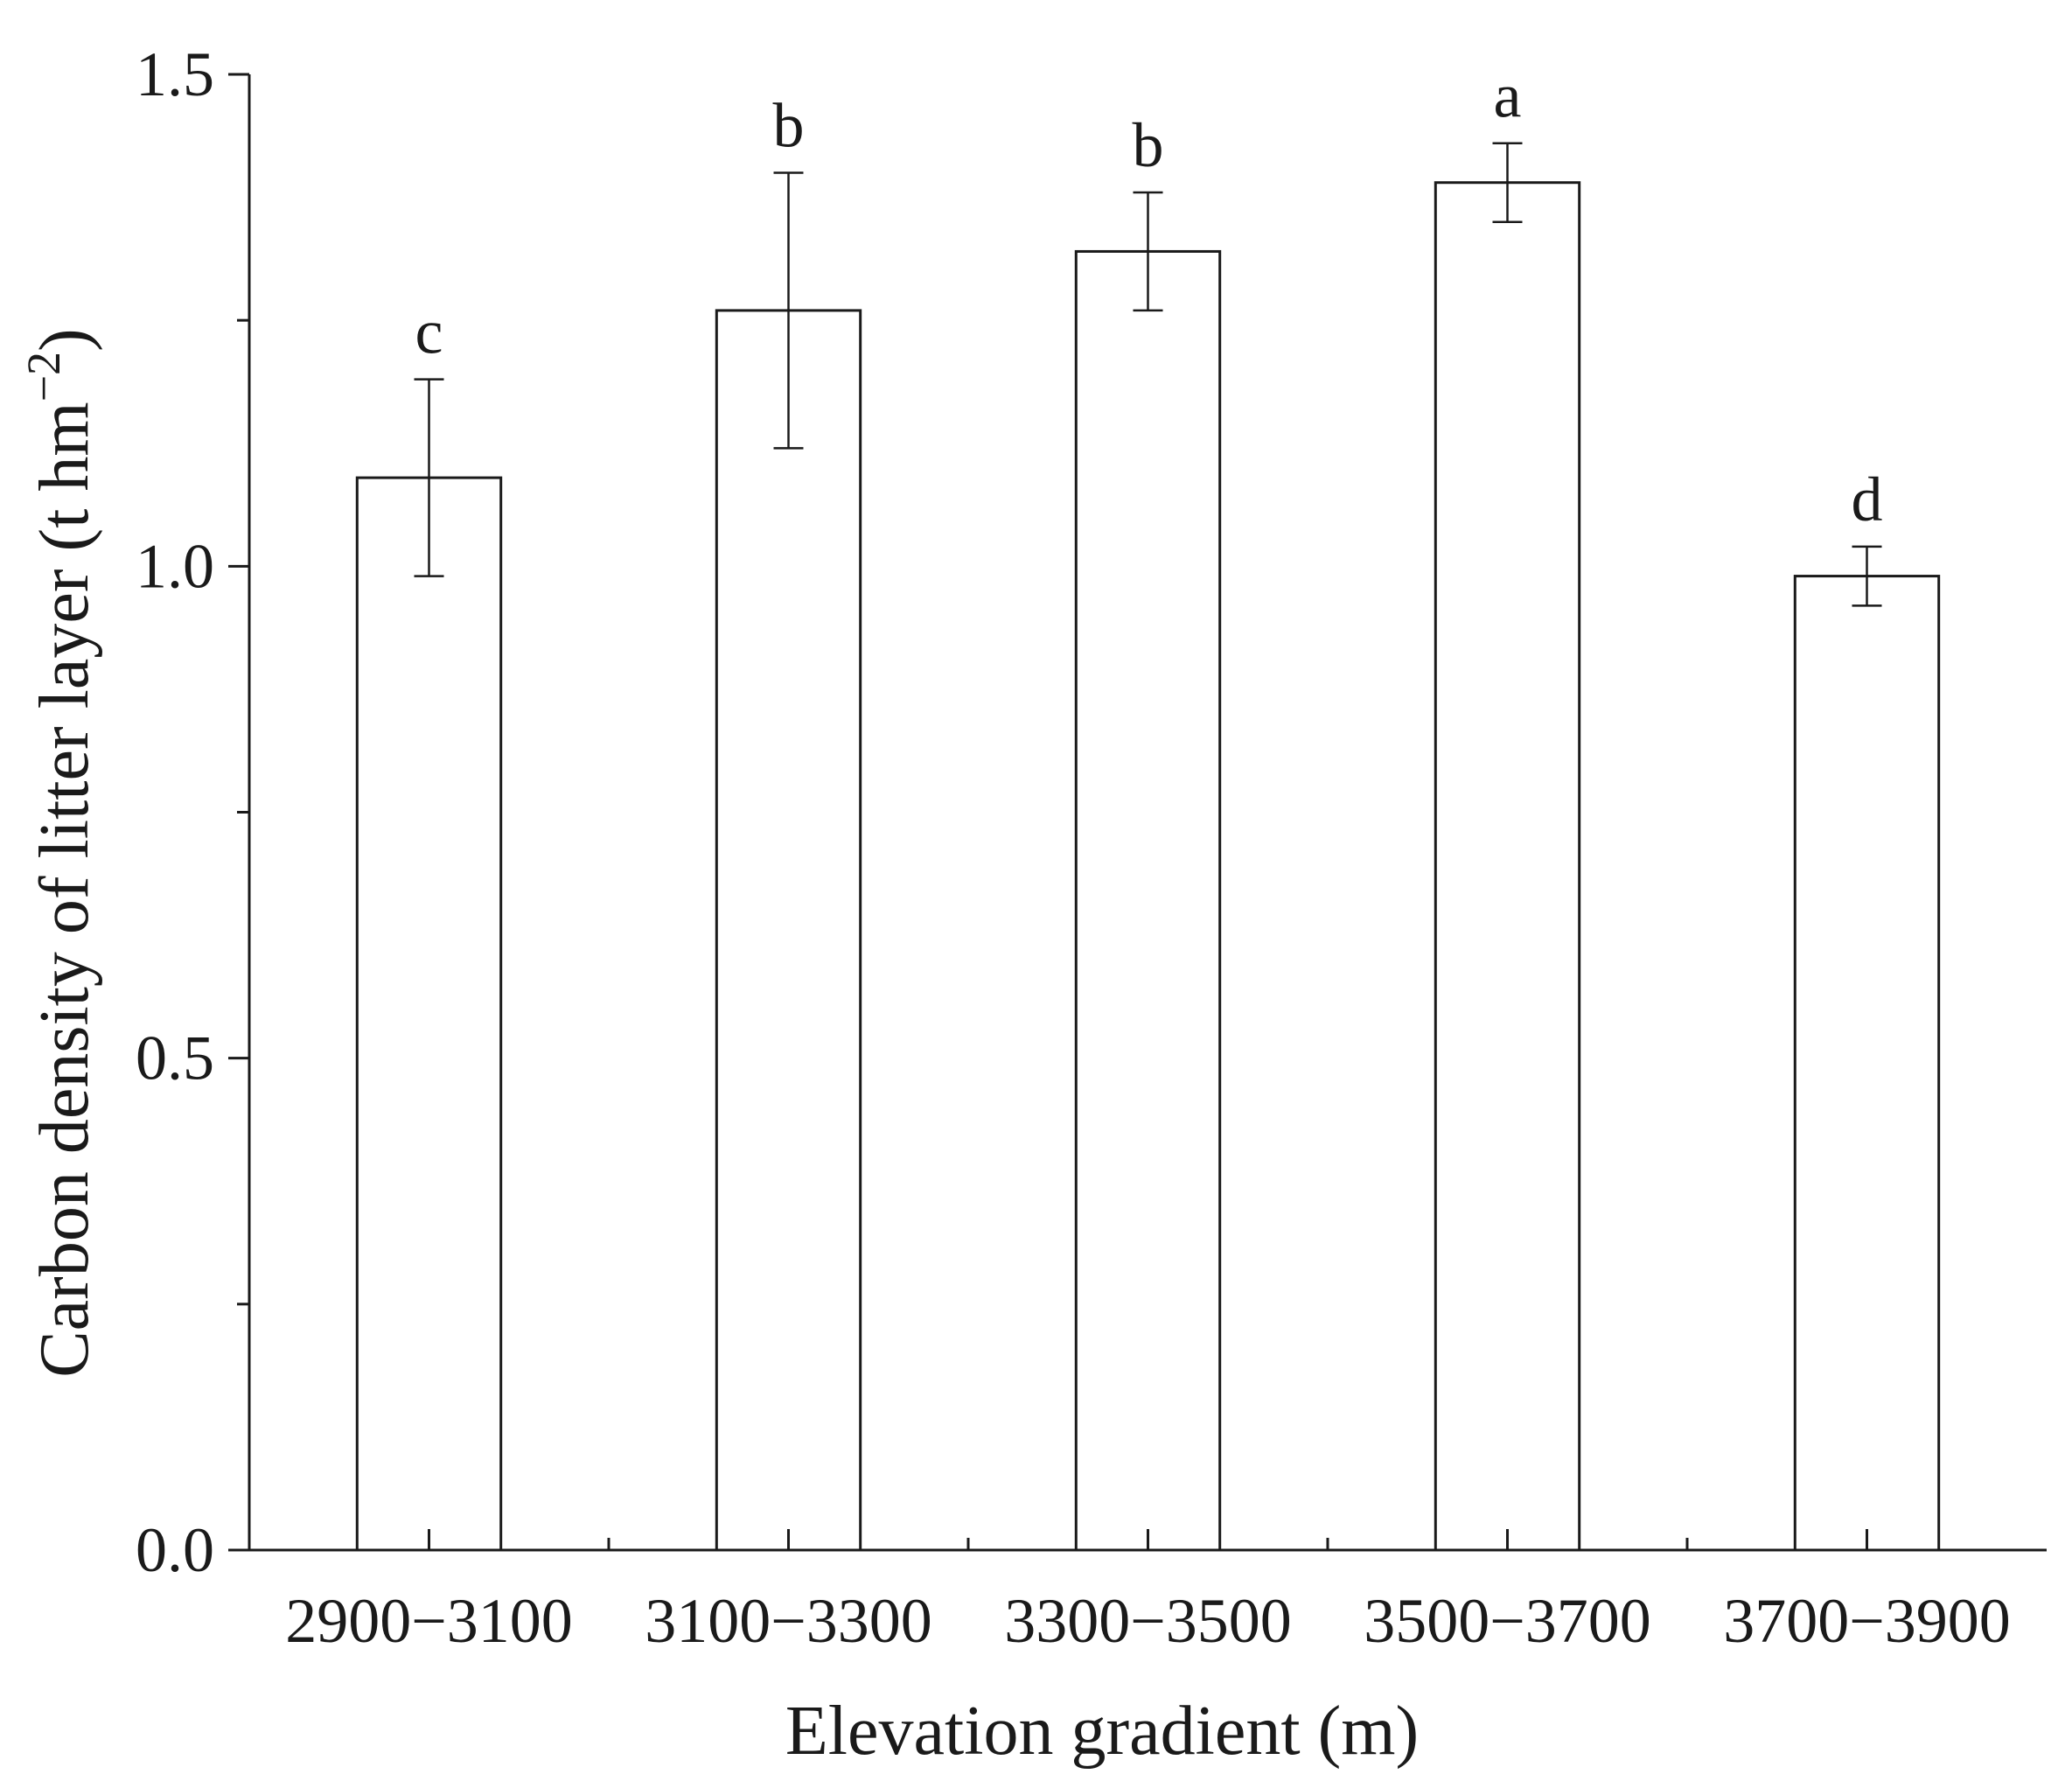 This screenshot has height=1788, width=2072. I want to click on y-axis-title-superscript: −2, so click(43, 377).